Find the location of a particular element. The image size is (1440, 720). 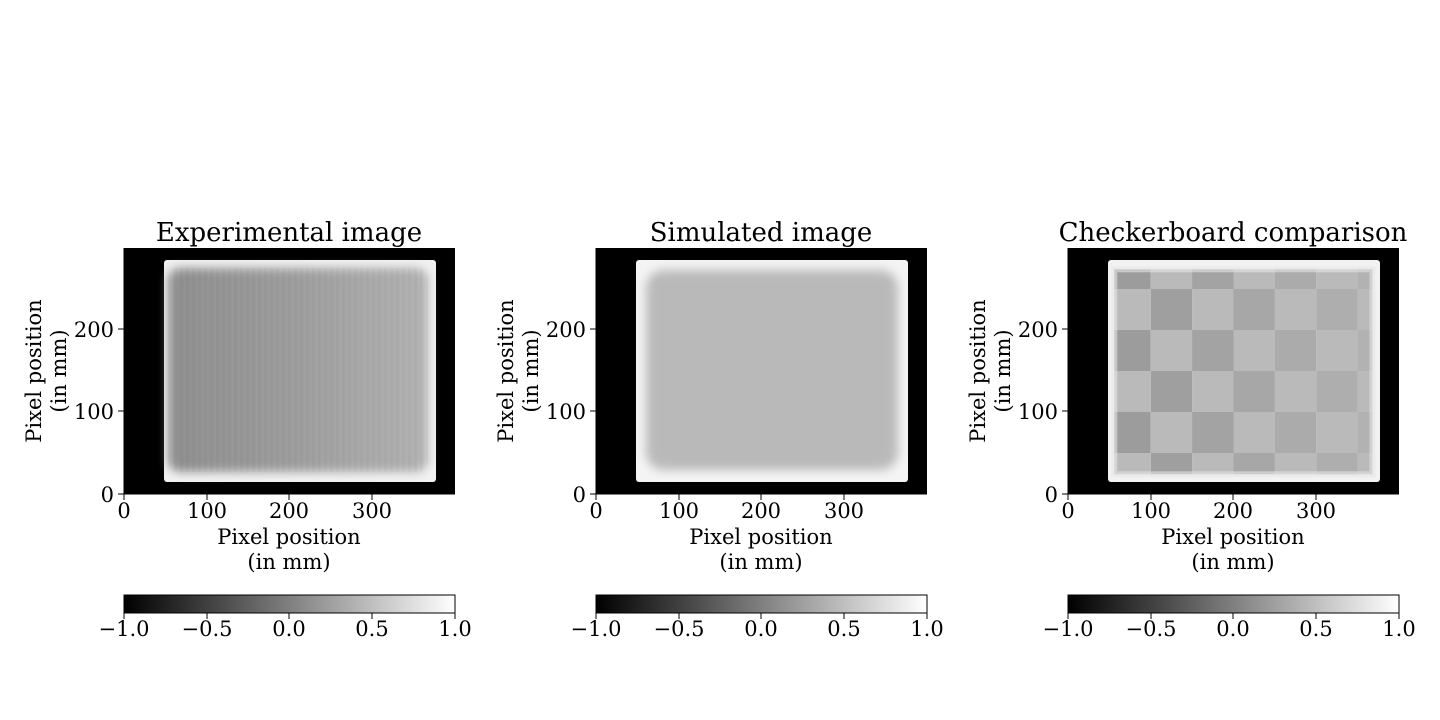

cbar-tick-1: −1.0 is located at coordinates (124, 627).